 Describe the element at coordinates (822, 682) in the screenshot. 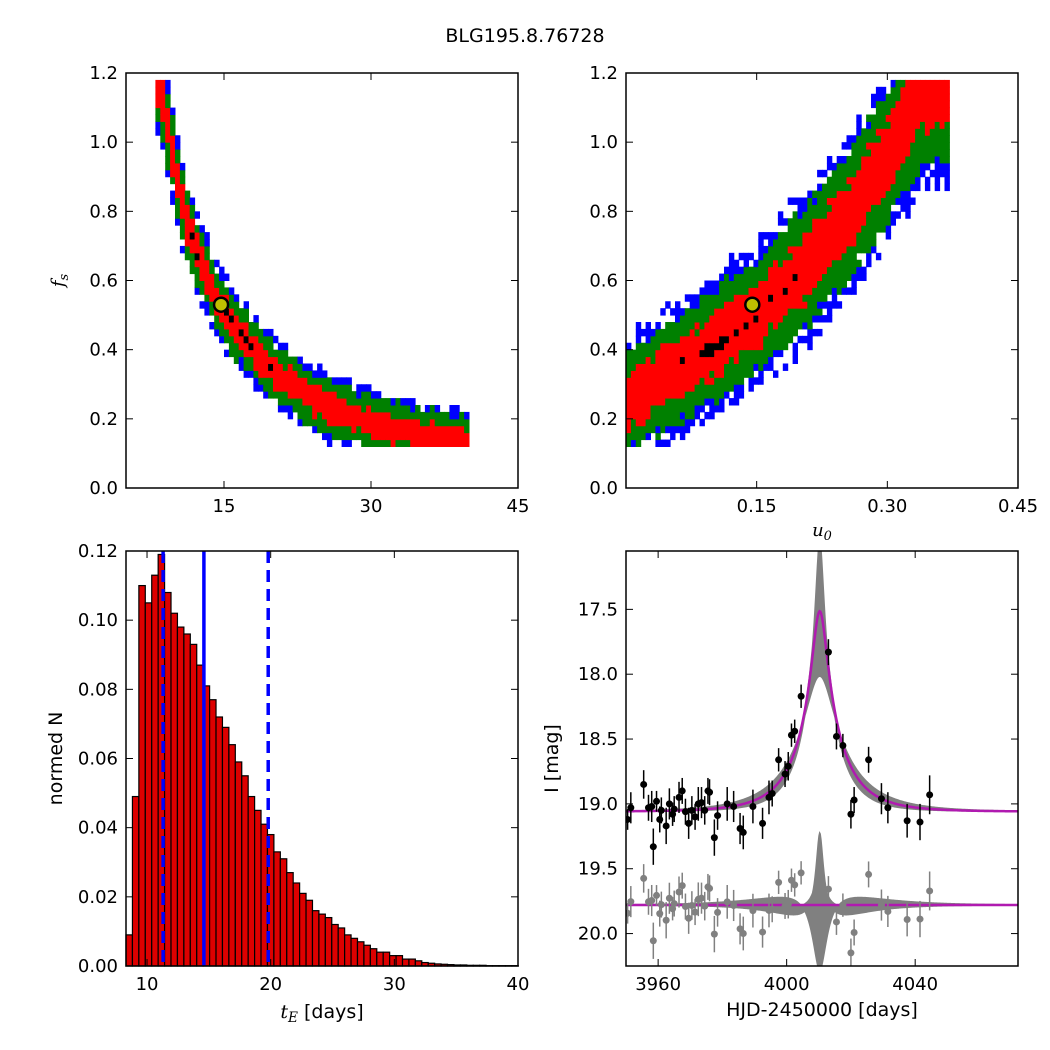

I see `model-uncertainty-band` at that location.